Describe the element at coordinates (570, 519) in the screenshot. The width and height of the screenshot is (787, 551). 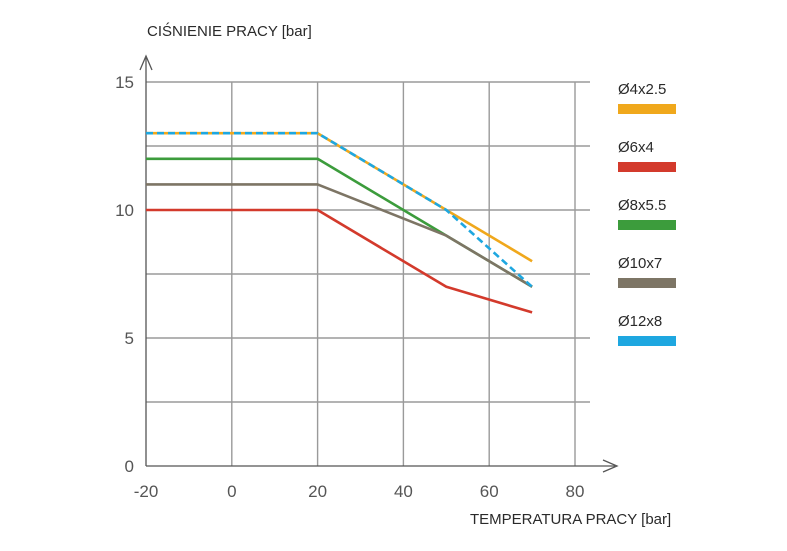
I see `x-axis-title: TEMPERATURA PRACY [bar]` at that location.